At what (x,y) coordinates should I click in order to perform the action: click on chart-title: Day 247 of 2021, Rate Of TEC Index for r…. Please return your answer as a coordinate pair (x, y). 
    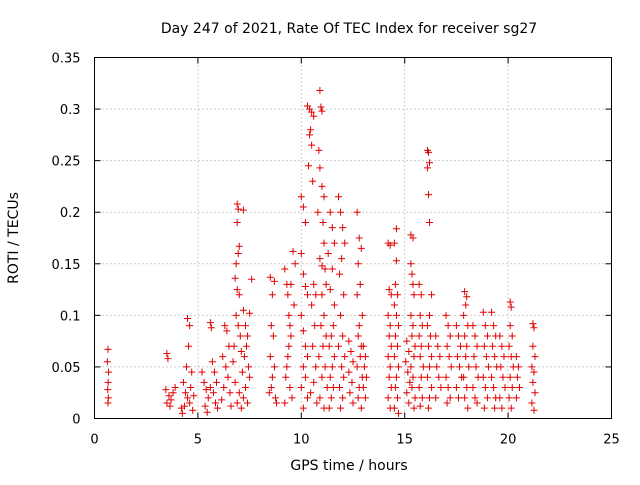
    Looking at the image, I should click on (349, 29).